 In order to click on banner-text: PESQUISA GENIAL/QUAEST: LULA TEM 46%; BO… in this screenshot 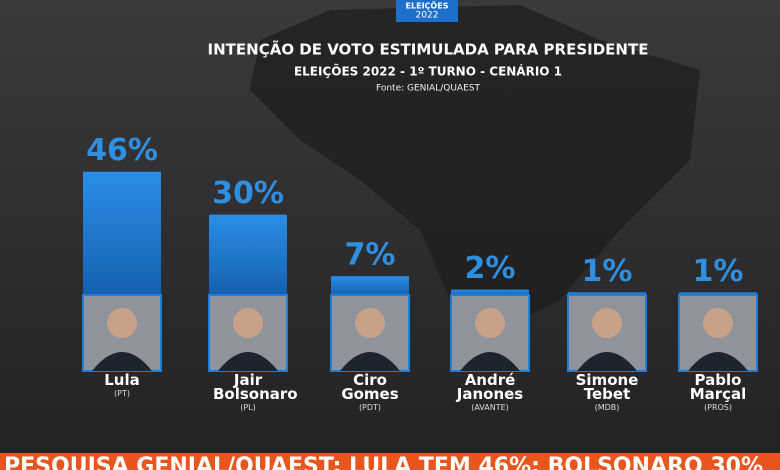, I will do `click(384, 462)`.